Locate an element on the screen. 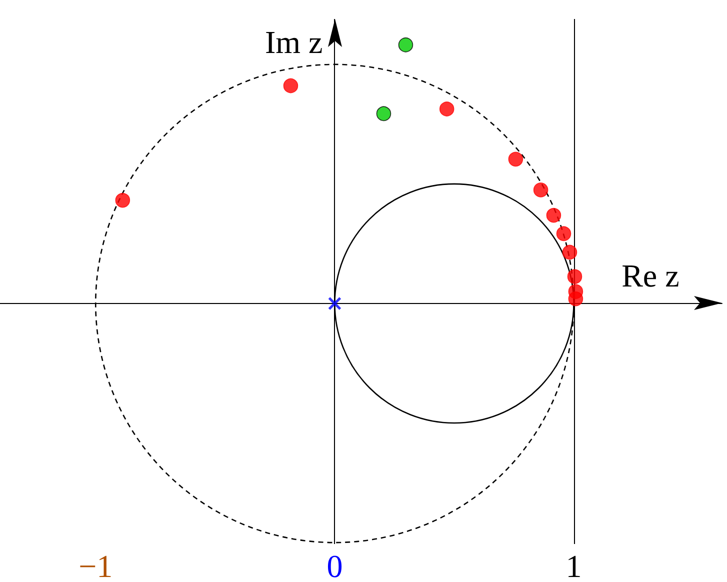 The height and width of the screenshot is (582, 727). x-tick-label: 0 is located at coordinates (334, 565).